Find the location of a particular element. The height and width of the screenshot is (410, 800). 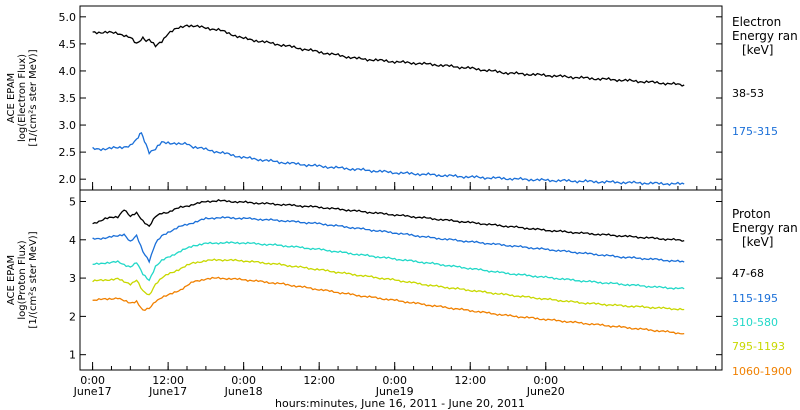

proton-legend-115-195: 115-195 is located at coordinates (755, 298).